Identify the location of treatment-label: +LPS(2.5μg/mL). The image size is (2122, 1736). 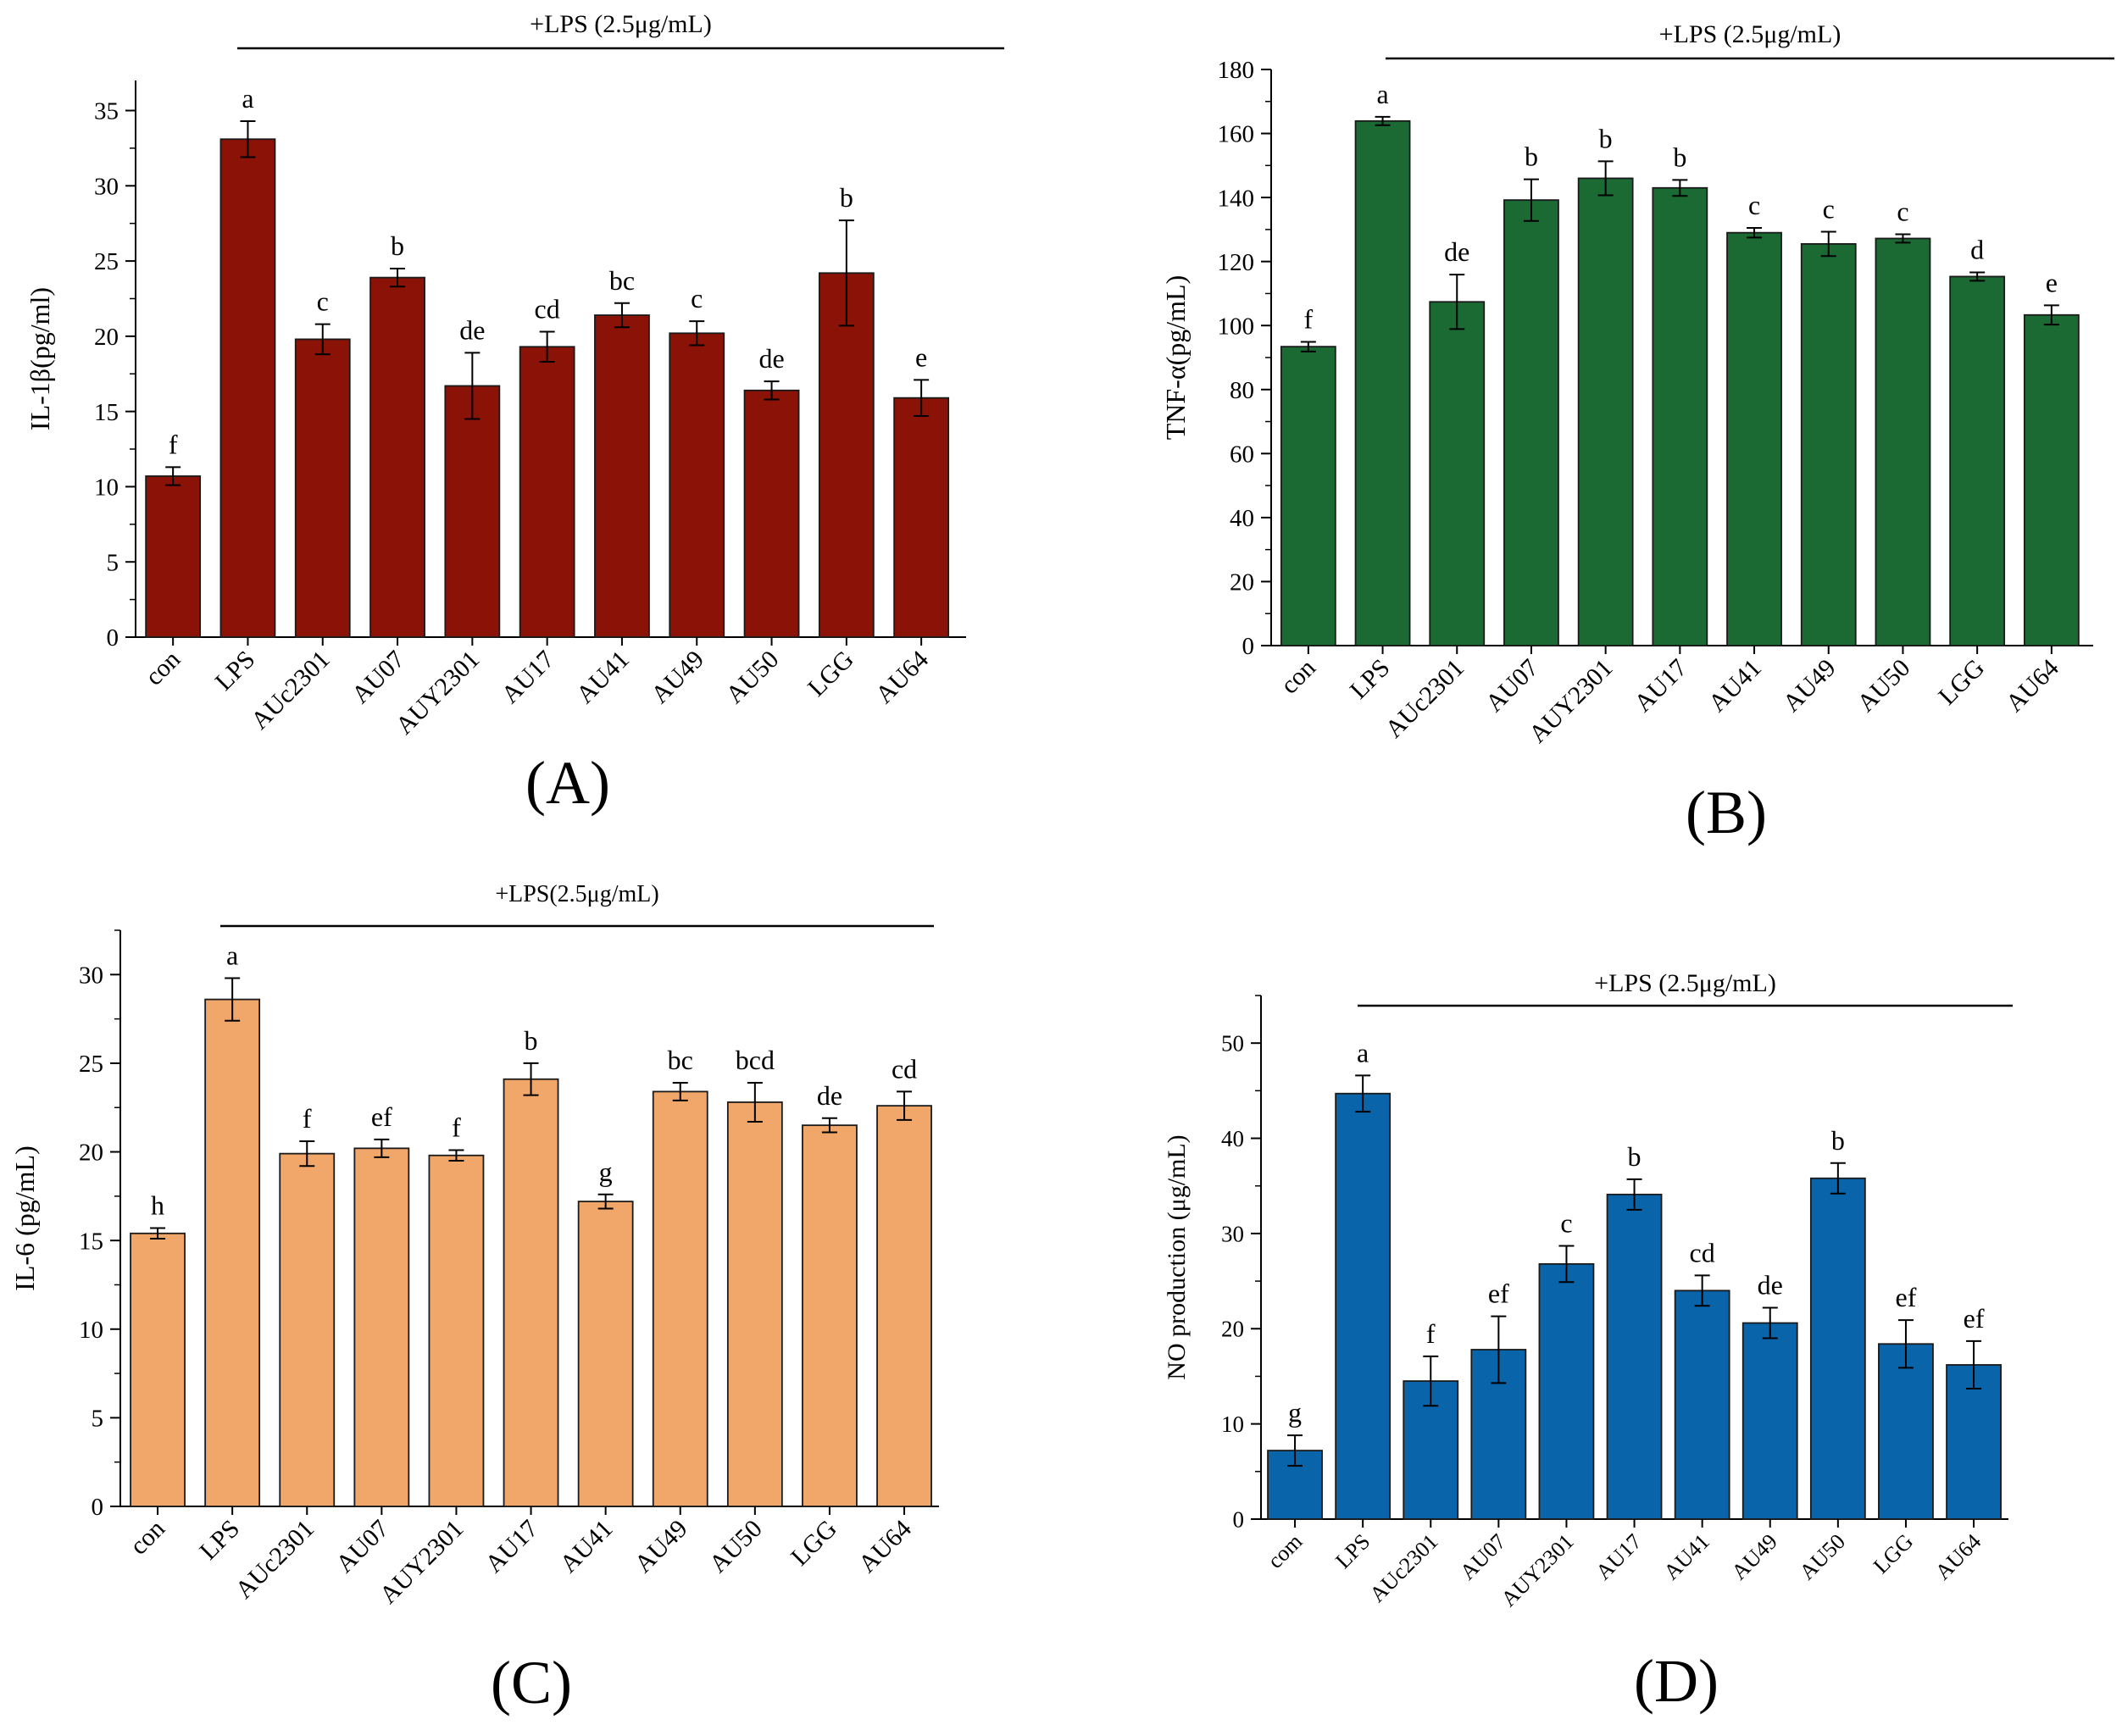
(576, 894).